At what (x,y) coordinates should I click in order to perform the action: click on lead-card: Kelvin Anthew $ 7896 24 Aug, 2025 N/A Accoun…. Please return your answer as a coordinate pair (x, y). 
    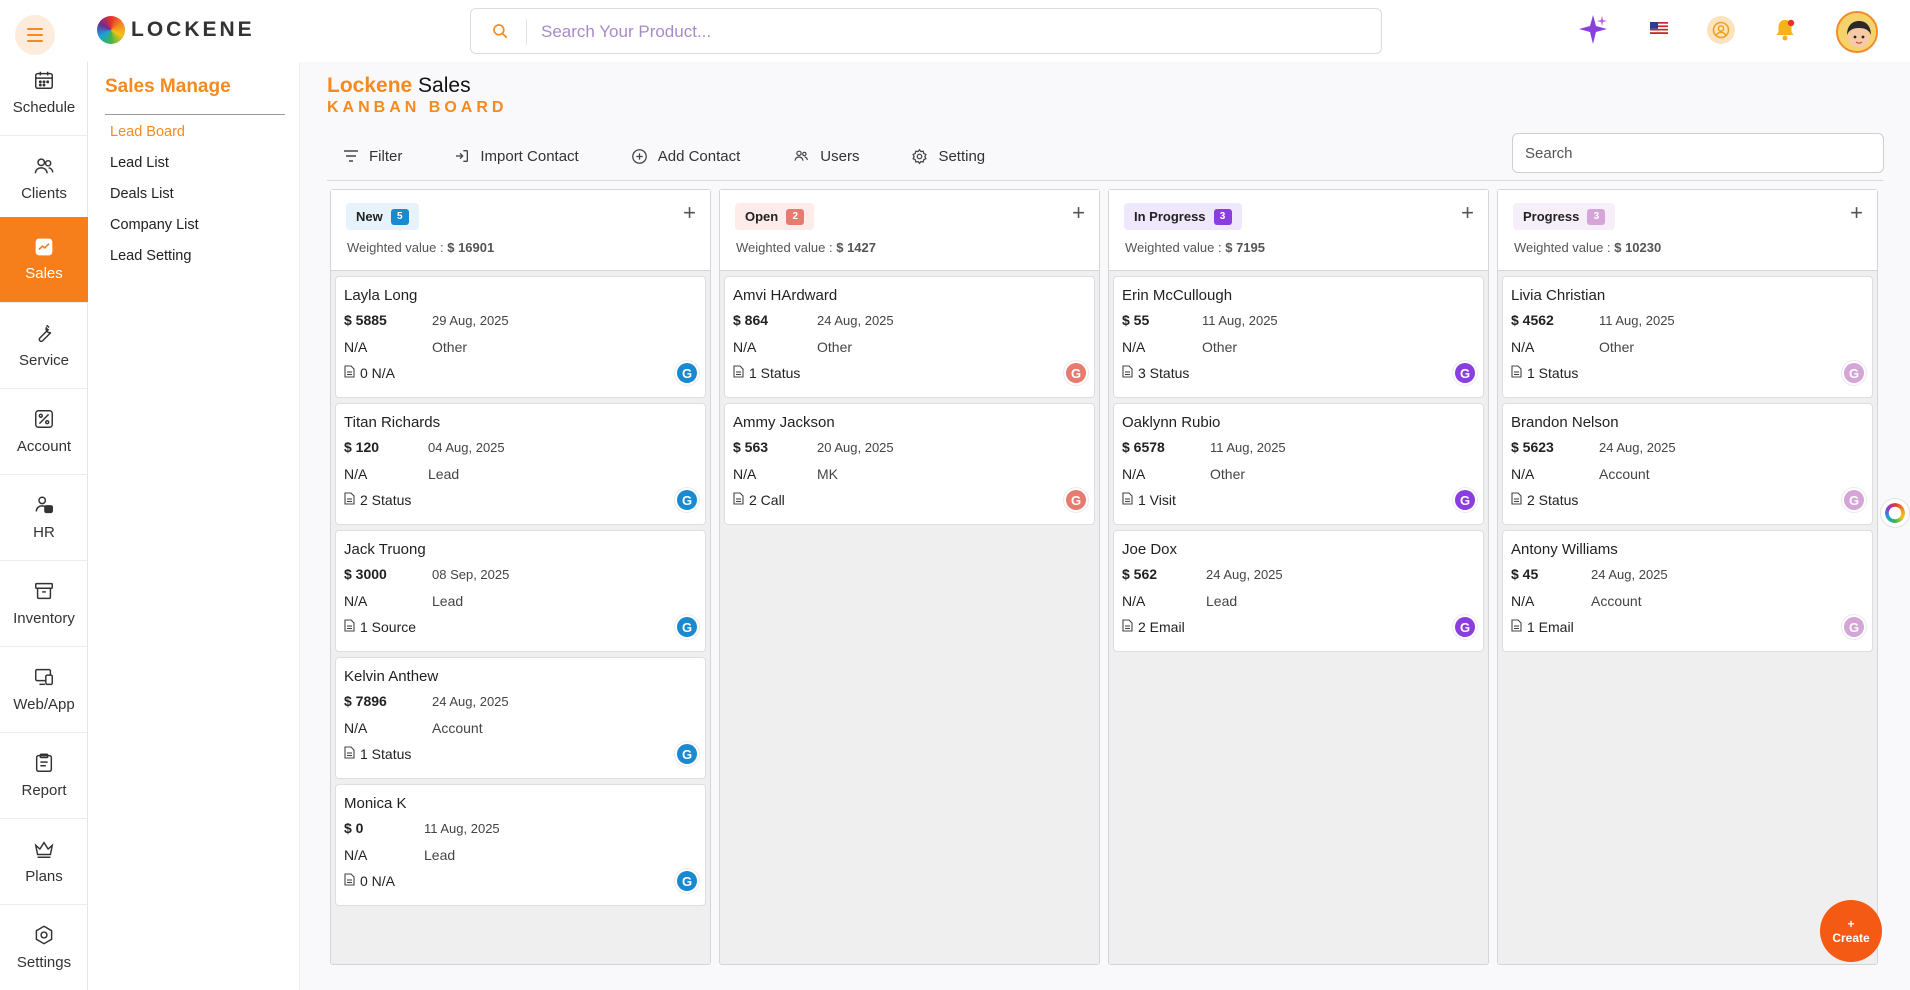
    Looking at the image, I should click on (520, 718).